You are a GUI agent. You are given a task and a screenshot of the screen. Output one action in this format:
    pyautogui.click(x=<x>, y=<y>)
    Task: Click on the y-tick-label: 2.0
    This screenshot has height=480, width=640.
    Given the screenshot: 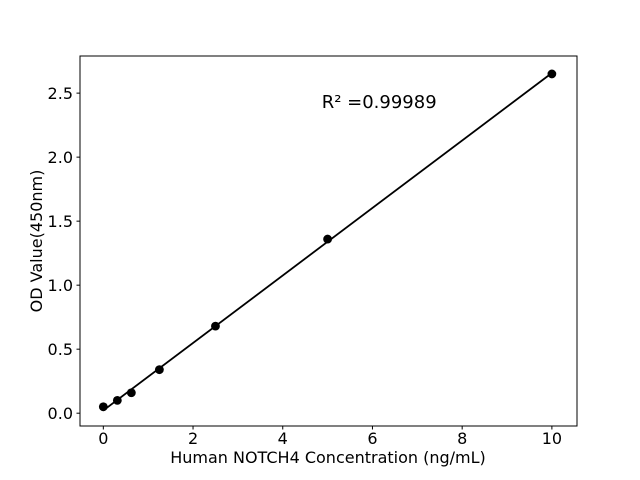 What is the action you would take?
    pyautogui.click(x=60, y=157)
    